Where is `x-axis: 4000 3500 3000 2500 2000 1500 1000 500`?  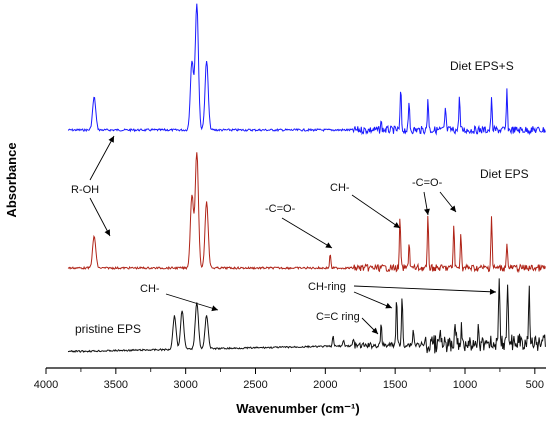 x-axis: 4000 3500 3000 2500 2000 1500 1000 500 is located at coordinates (290, 379).